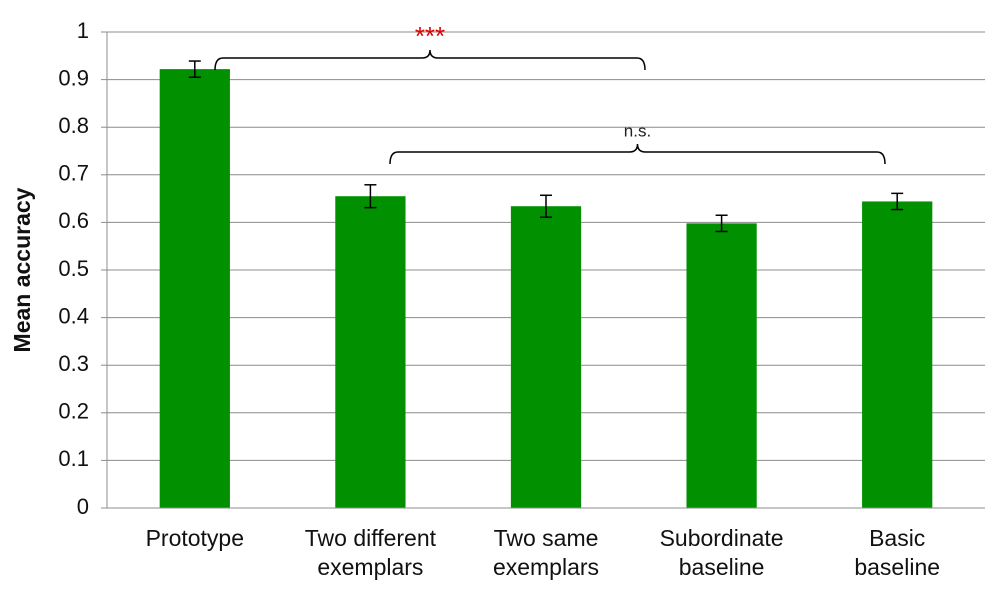 The image size is (1000, 615). I want to click on y-axis-title: Mean accuracy, so click(22, 269).